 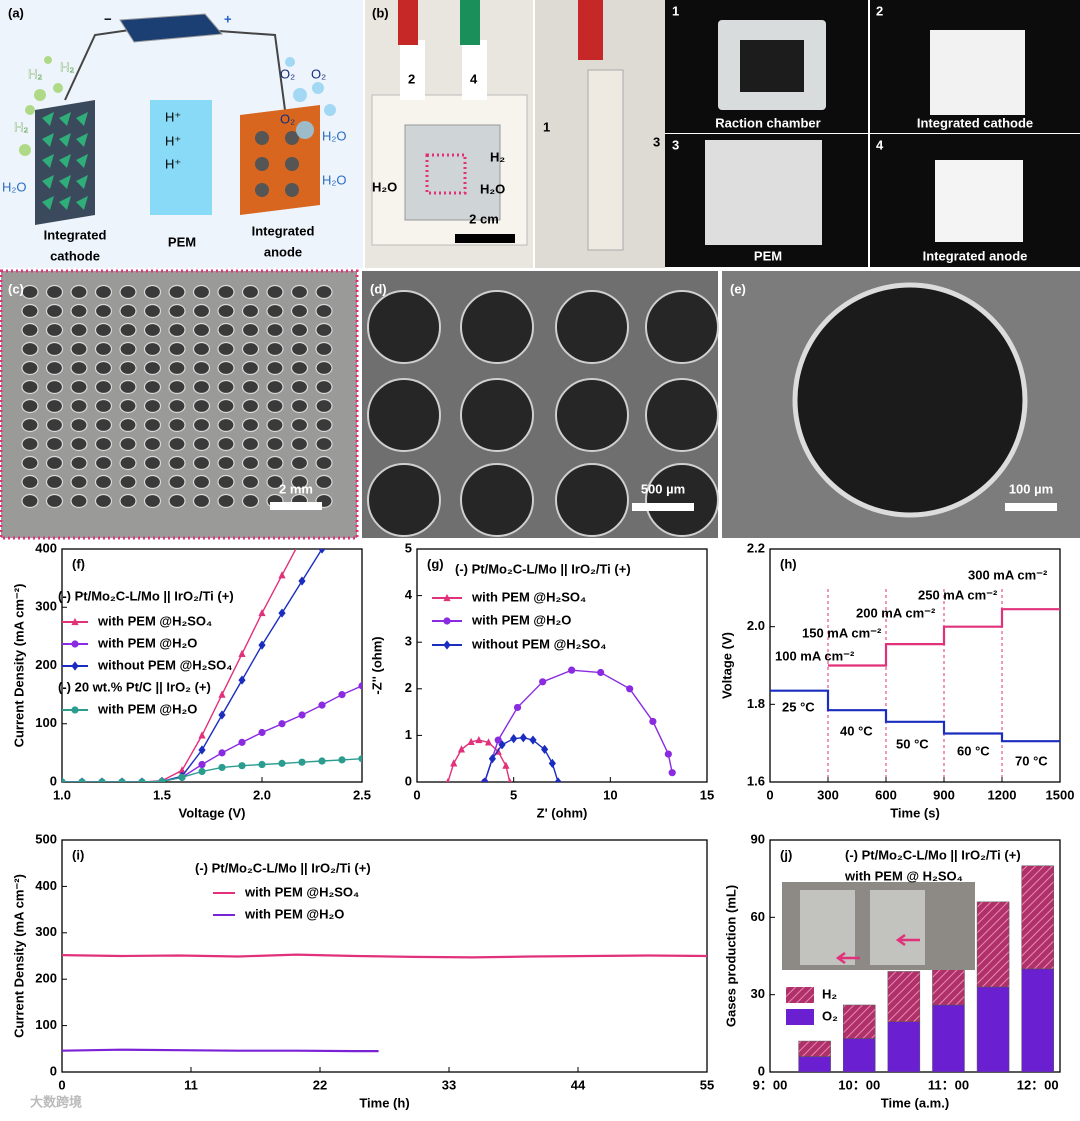 I want to click on label: 3, so click(x=656, y=141).